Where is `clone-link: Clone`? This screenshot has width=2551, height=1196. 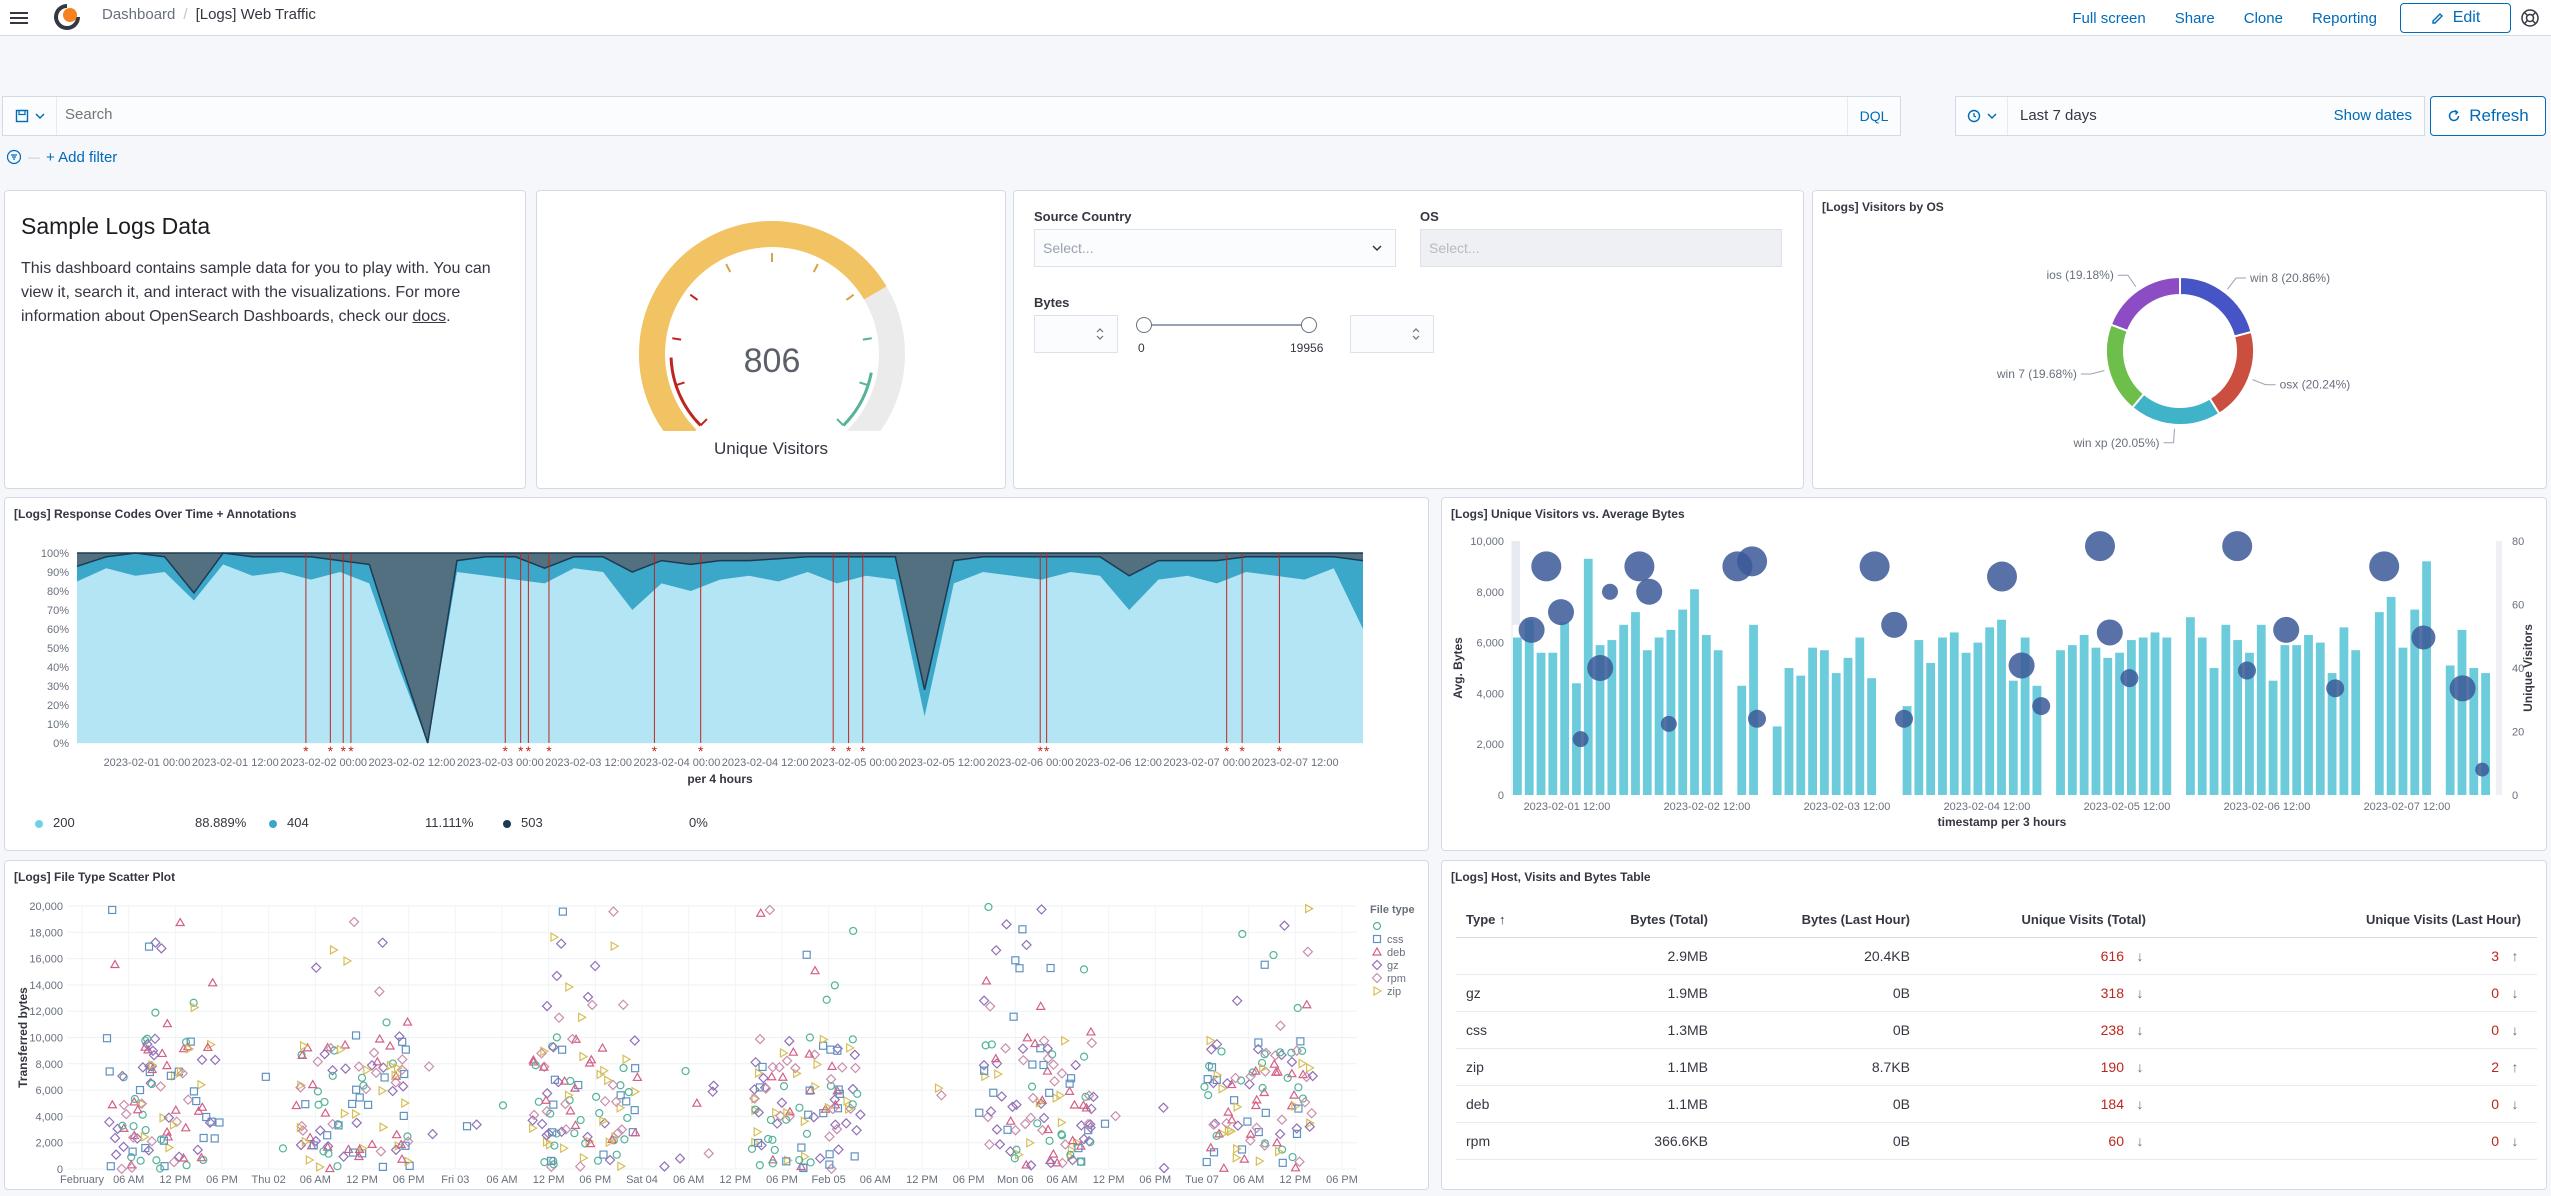 clone-link: Clone is located at coordinates (2263, 18).